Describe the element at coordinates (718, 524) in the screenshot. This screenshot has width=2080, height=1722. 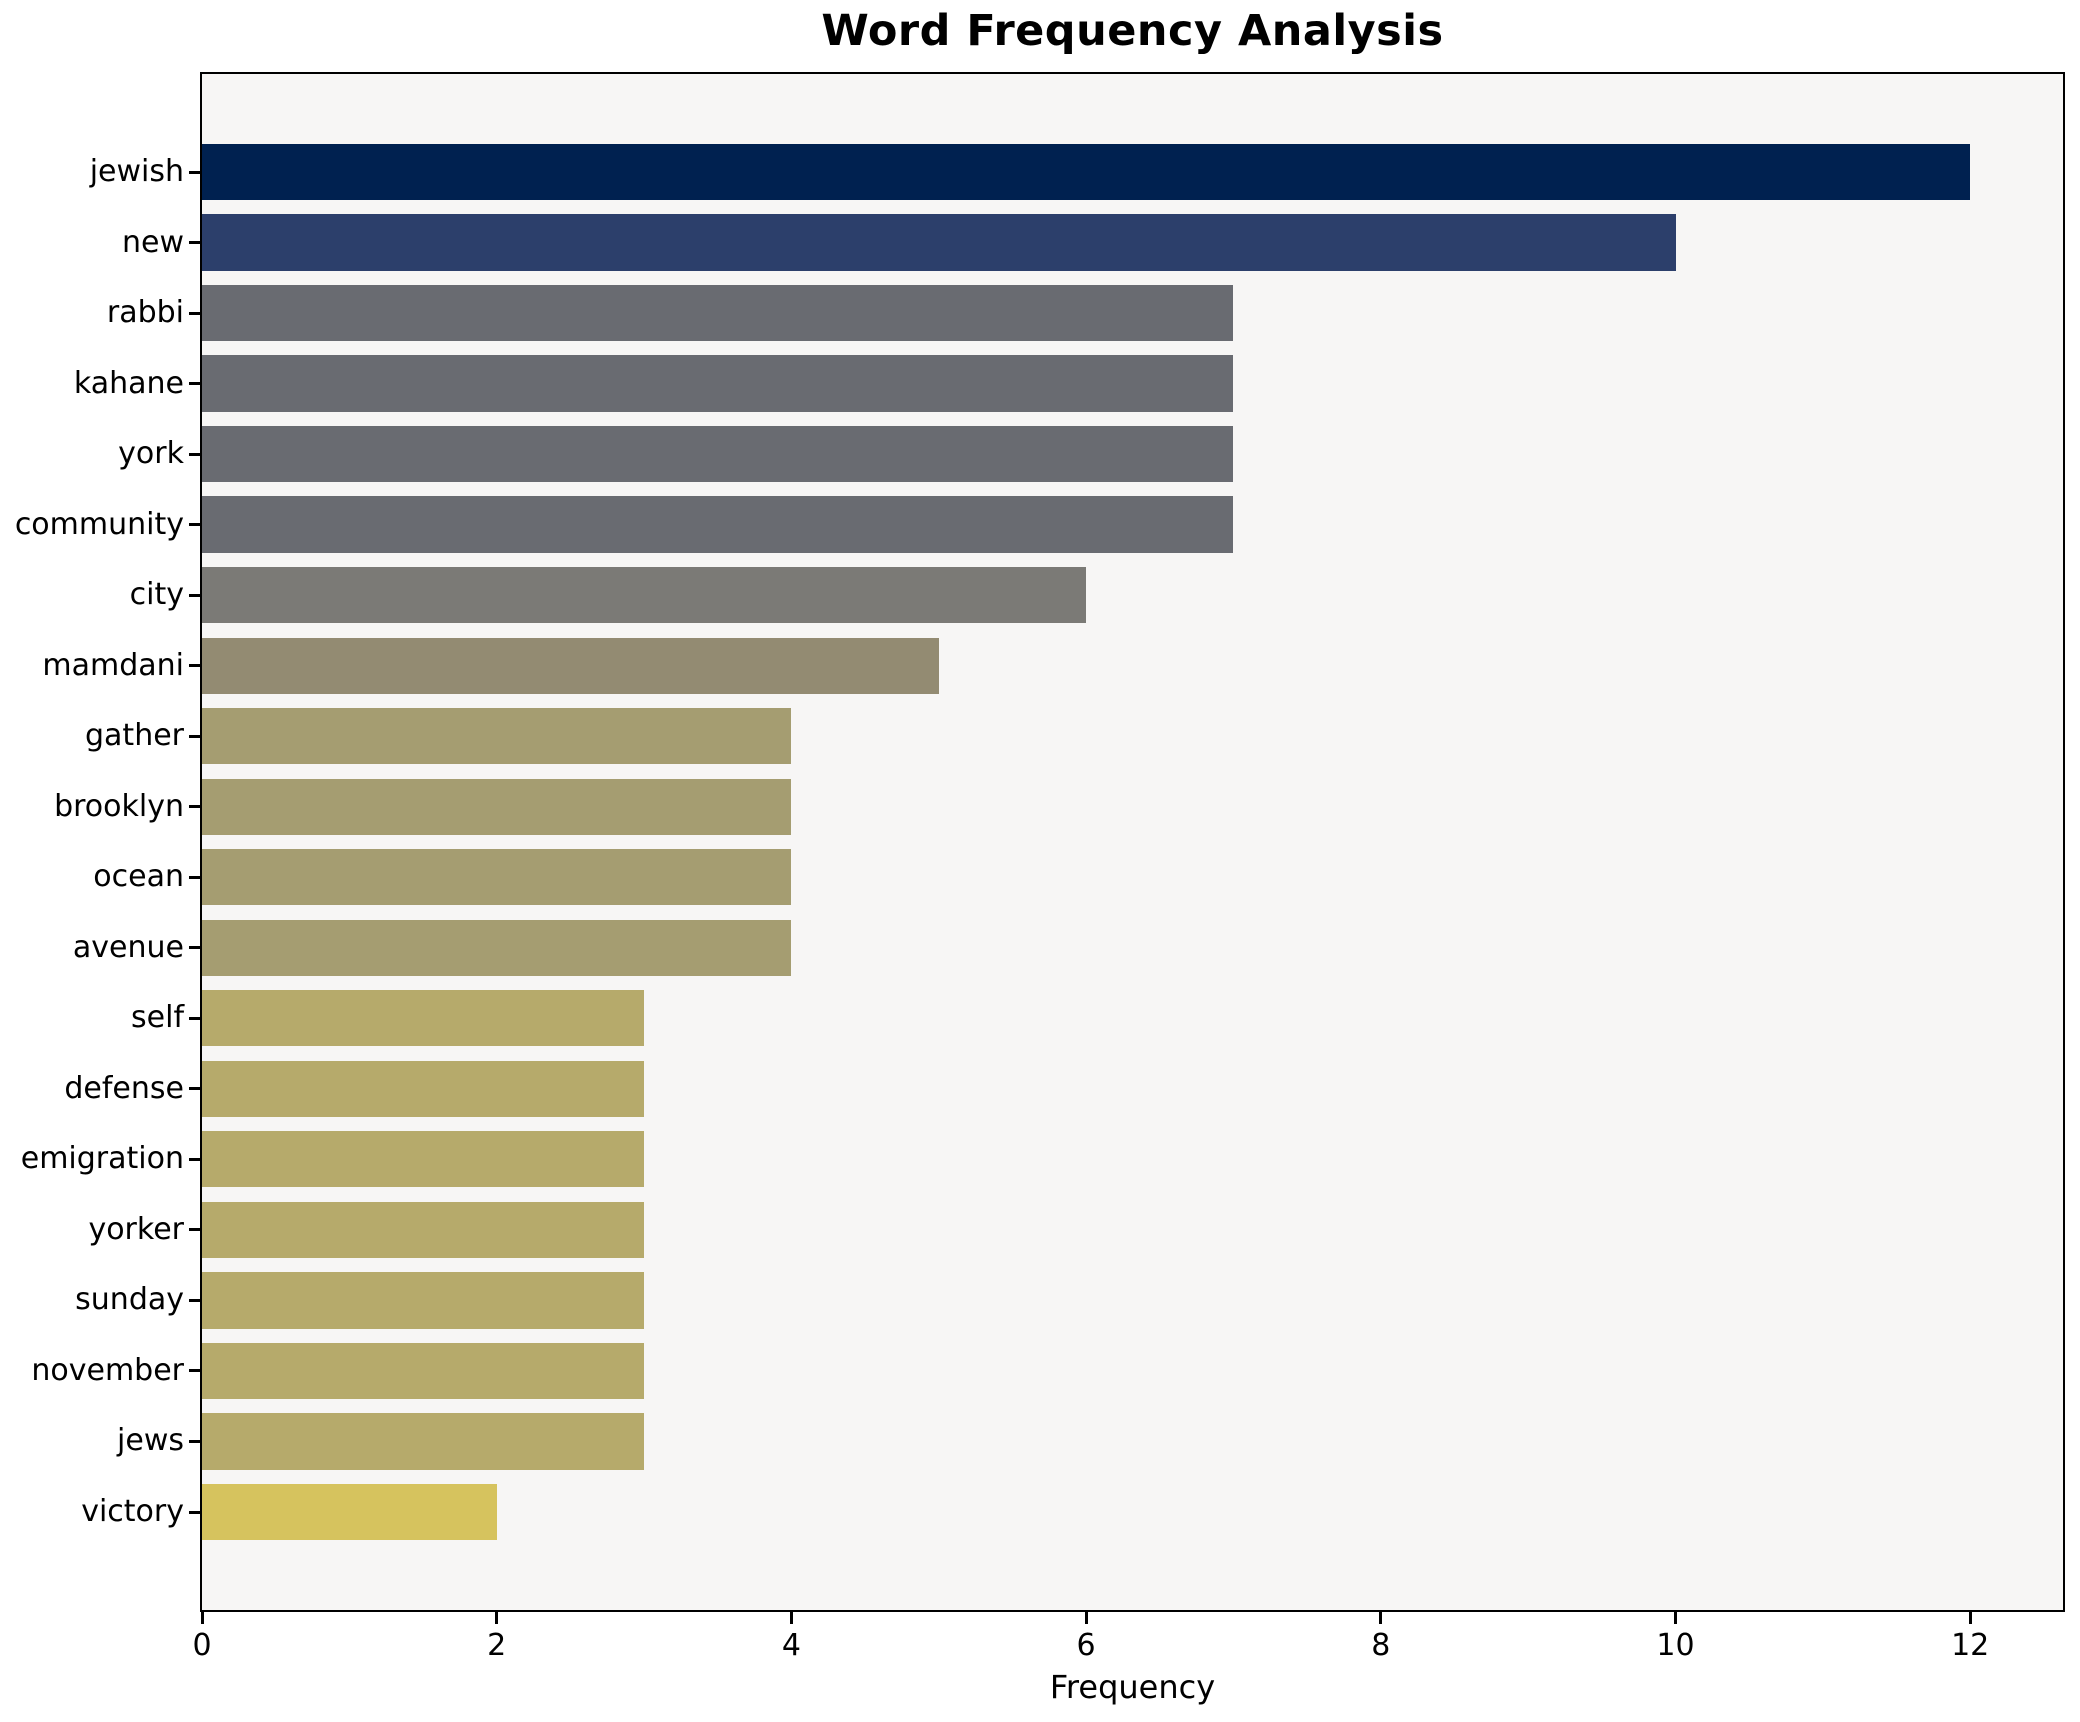
I see `bar-community` at that location.